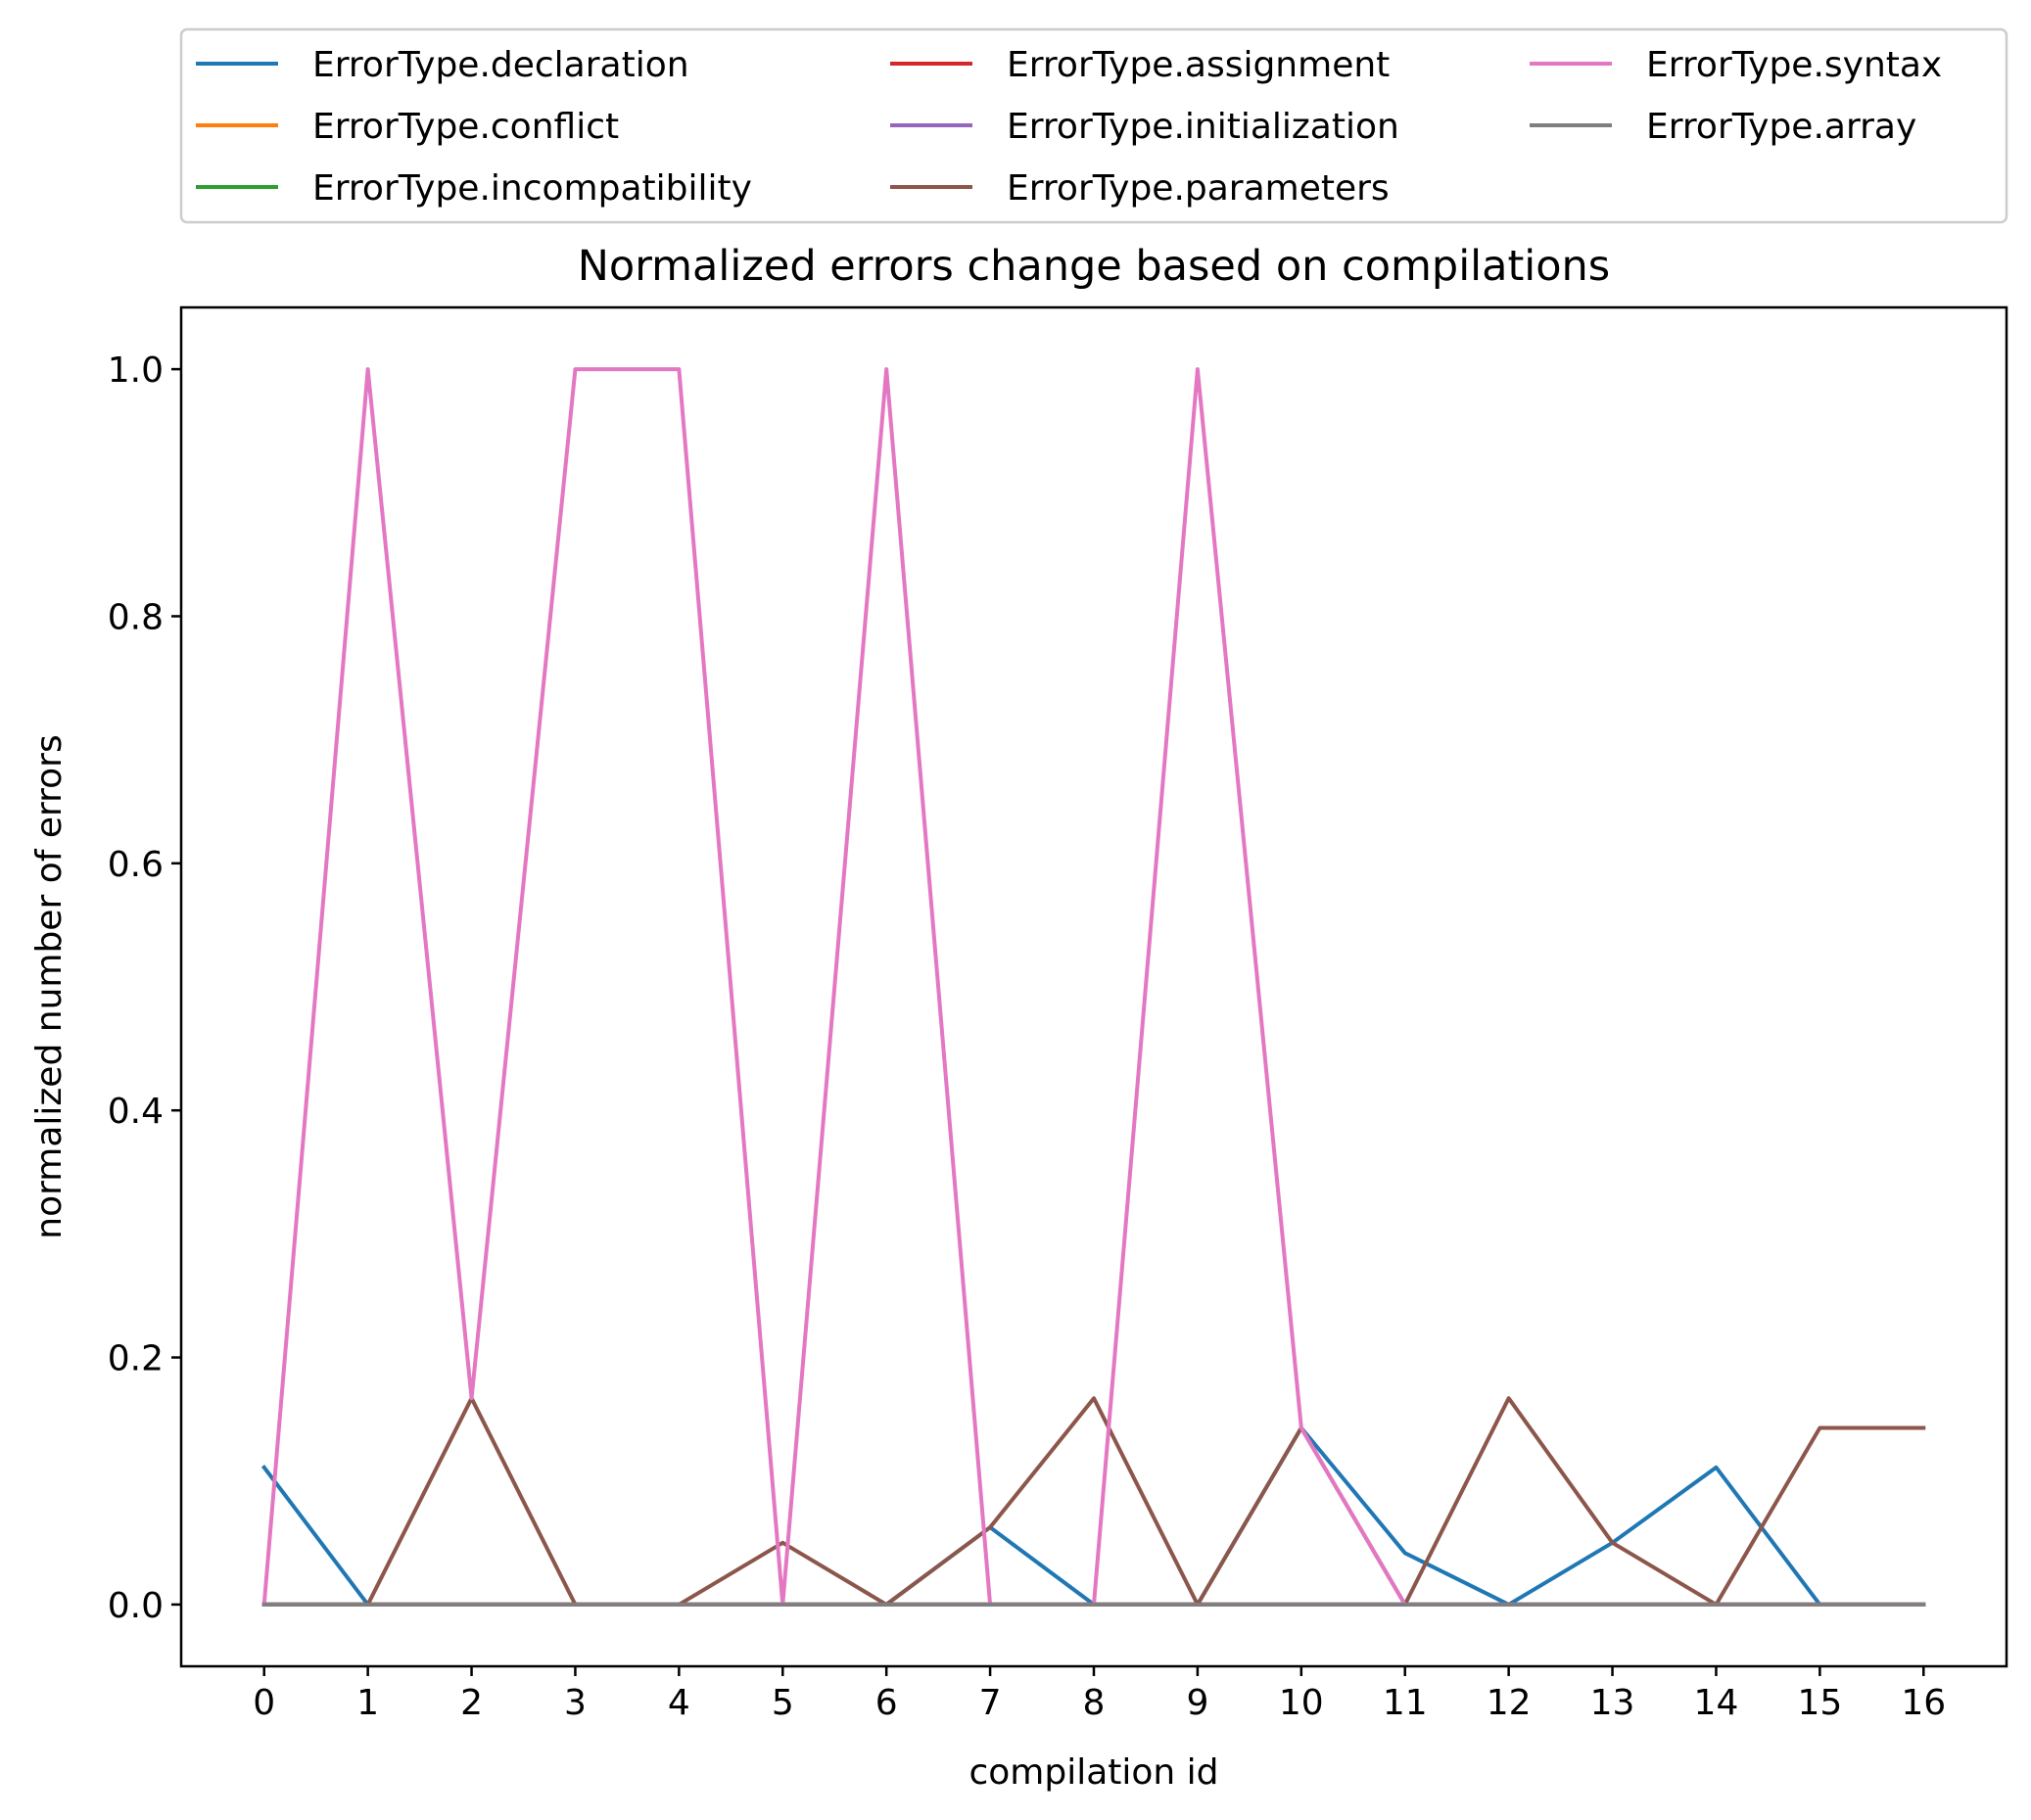 Image resolution: width=2031 pixels, height=1820 pixels. Describe the element at coordinates (136, 1112) in the screenshot. I see `y-tick-label: 0.4` at that location.